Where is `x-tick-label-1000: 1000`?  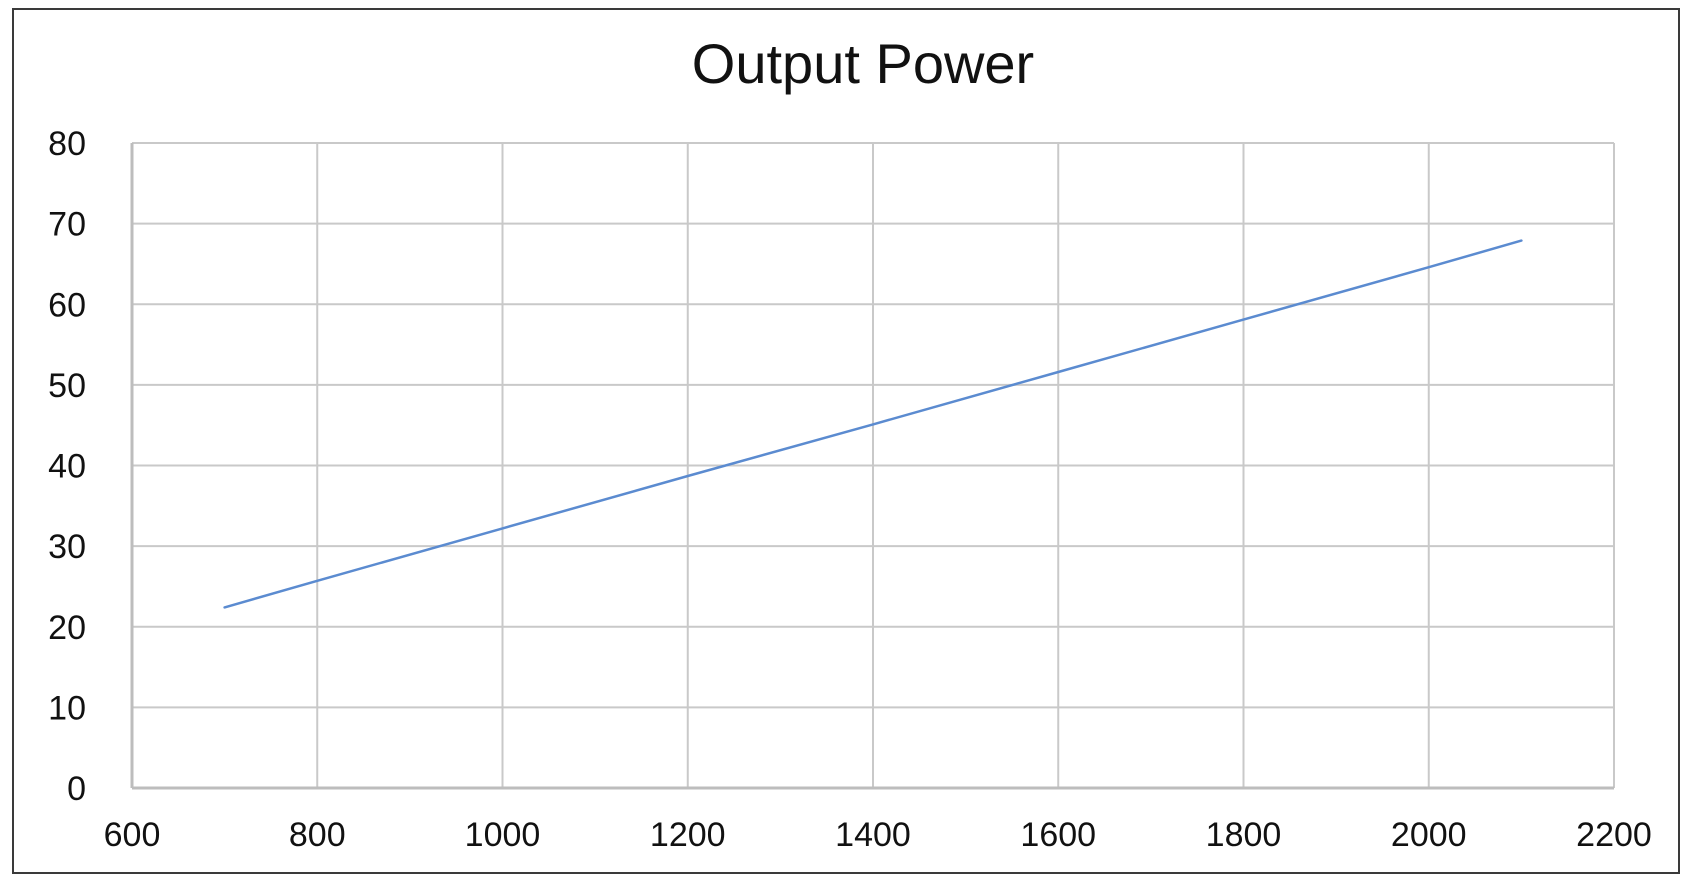
x-tick-label-1000: 1000 is located at coordinates (503, 835).